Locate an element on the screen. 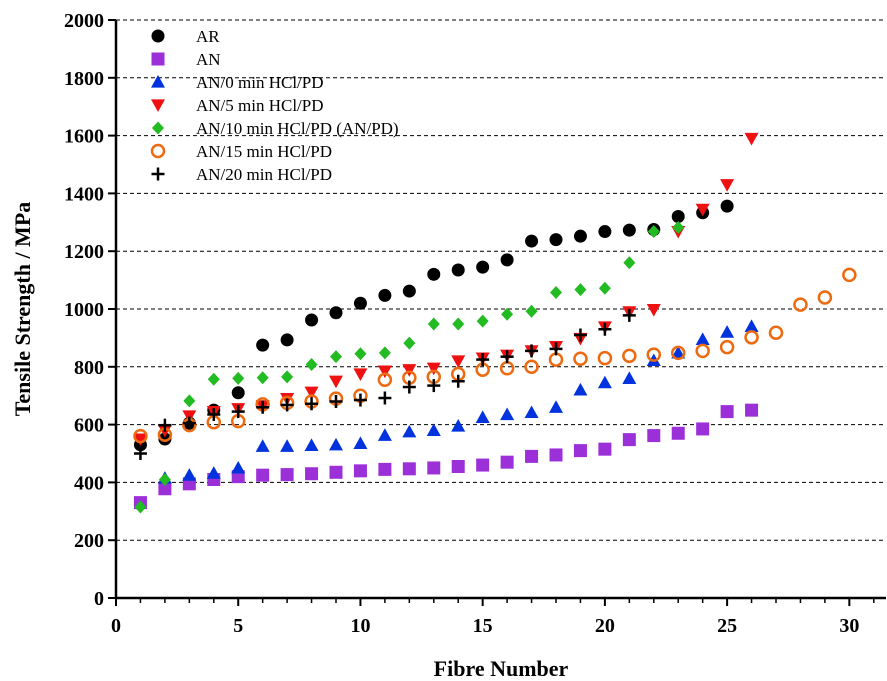  y-tick-label: 1000 is located at coordinates (84, 310).